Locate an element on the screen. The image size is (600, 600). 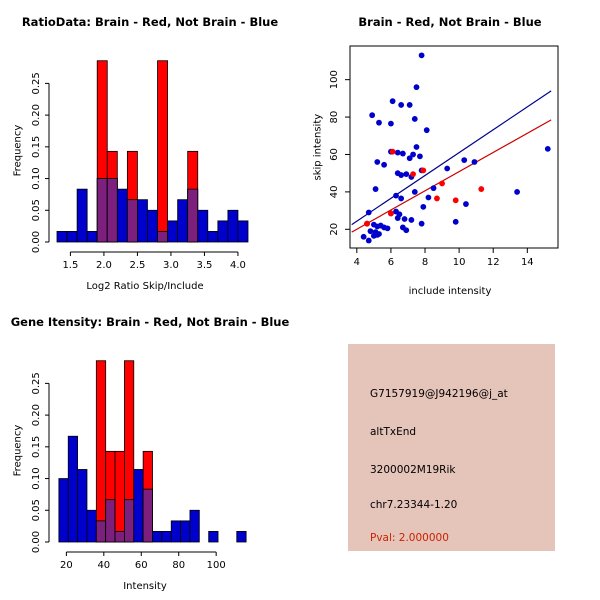
scatter-xlabel: include intensity is located at coordinates (450, 291).